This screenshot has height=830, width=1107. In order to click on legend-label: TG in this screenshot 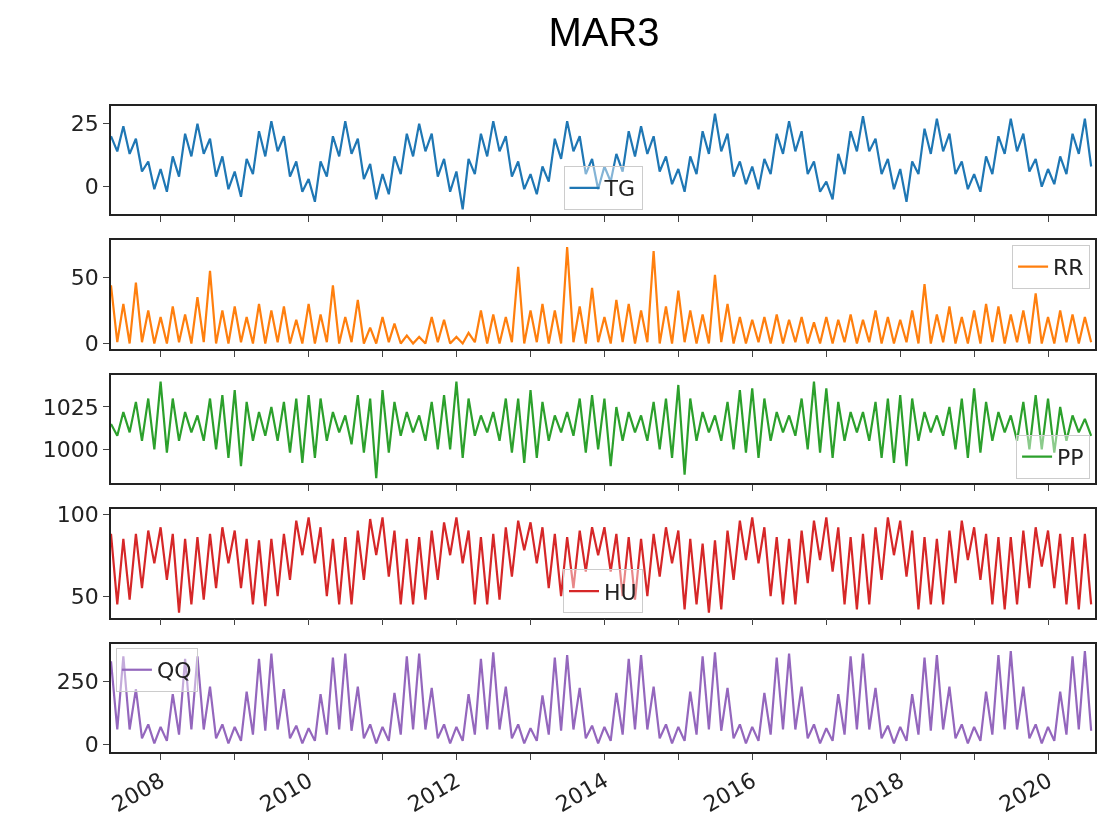, I will do `click(619, 189)`.